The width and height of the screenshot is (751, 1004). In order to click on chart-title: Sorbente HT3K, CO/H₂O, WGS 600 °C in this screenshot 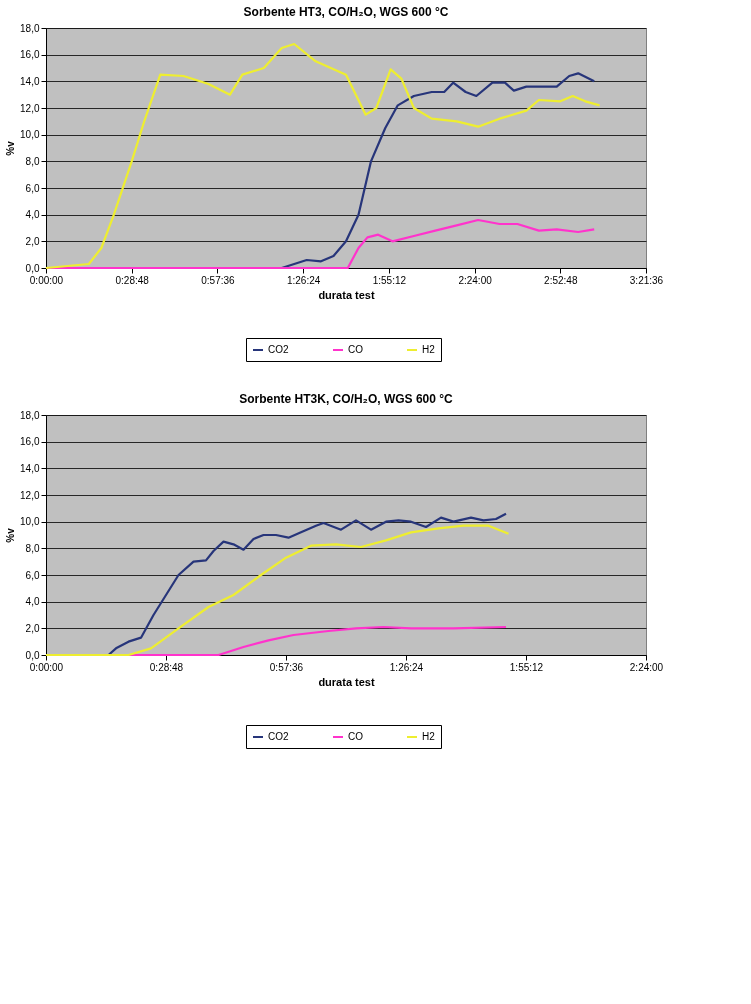, I will do `click(346, 399)`.